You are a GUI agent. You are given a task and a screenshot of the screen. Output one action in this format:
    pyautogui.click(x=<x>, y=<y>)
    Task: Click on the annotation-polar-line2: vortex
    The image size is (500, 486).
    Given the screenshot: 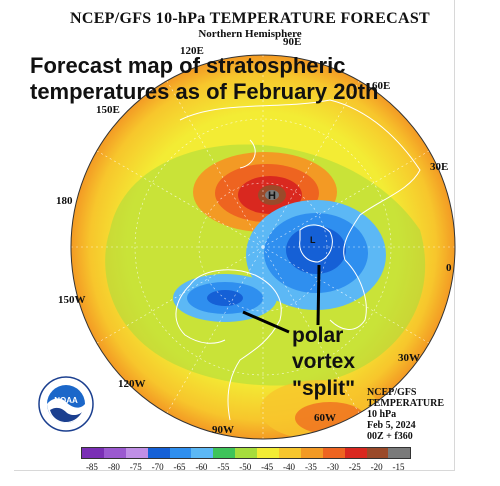 What is the action you would take?
    pyautogui.click(x=324, y=362)
    